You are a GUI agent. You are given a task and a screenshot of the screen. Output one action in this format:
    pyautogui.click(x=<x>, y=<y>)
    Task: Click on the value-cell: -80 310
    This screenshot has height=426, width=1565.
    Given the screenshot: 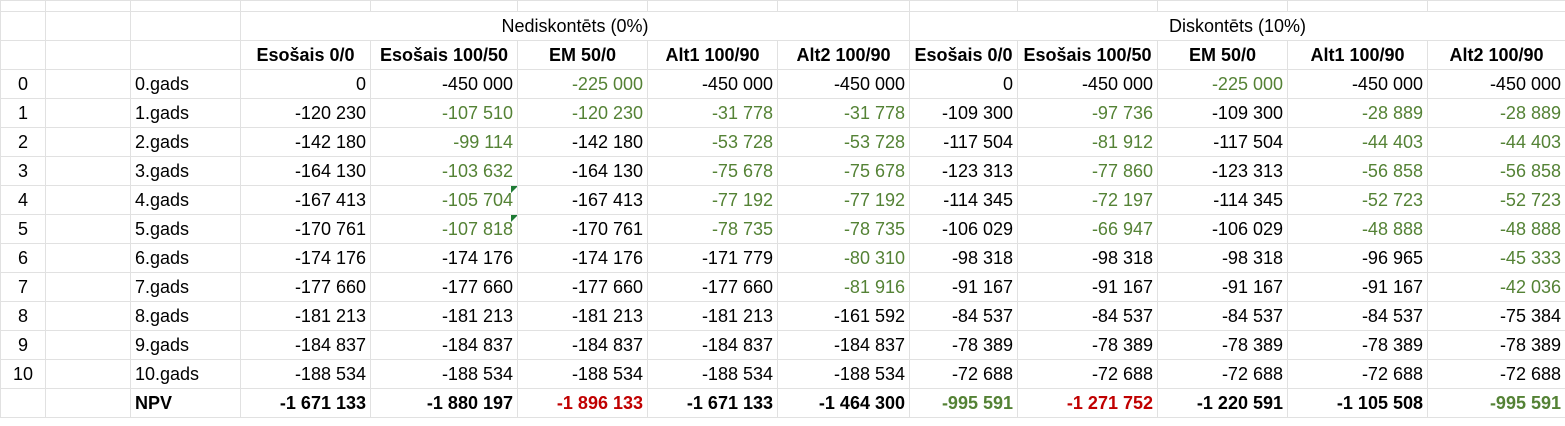 What is the action you would take?
    pyautogui.click(x=843, y=258)
    